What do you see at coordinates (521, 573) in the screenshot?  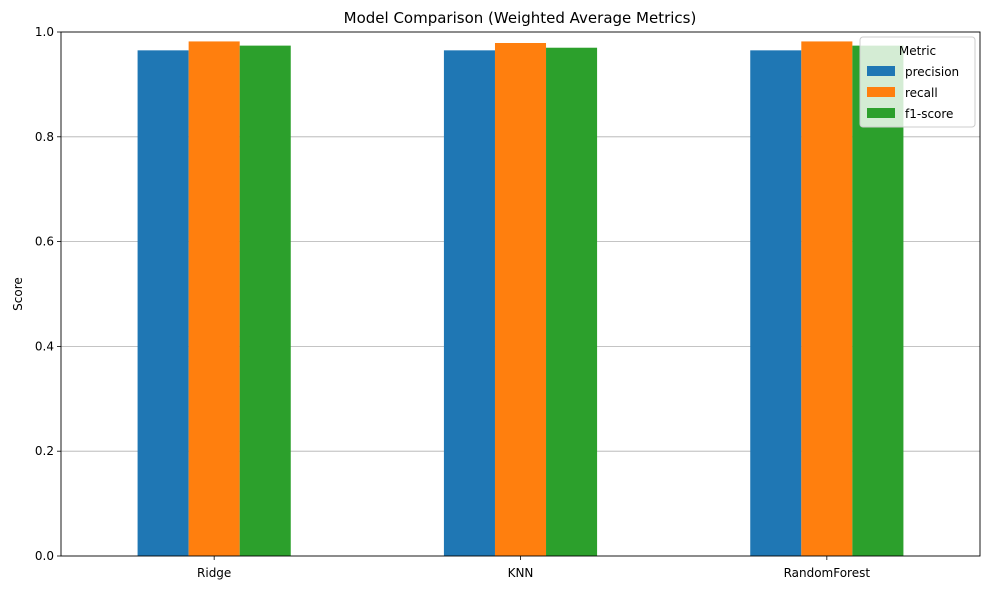 I see `x-tick-label: KNN` at bounding box center [521, 573].